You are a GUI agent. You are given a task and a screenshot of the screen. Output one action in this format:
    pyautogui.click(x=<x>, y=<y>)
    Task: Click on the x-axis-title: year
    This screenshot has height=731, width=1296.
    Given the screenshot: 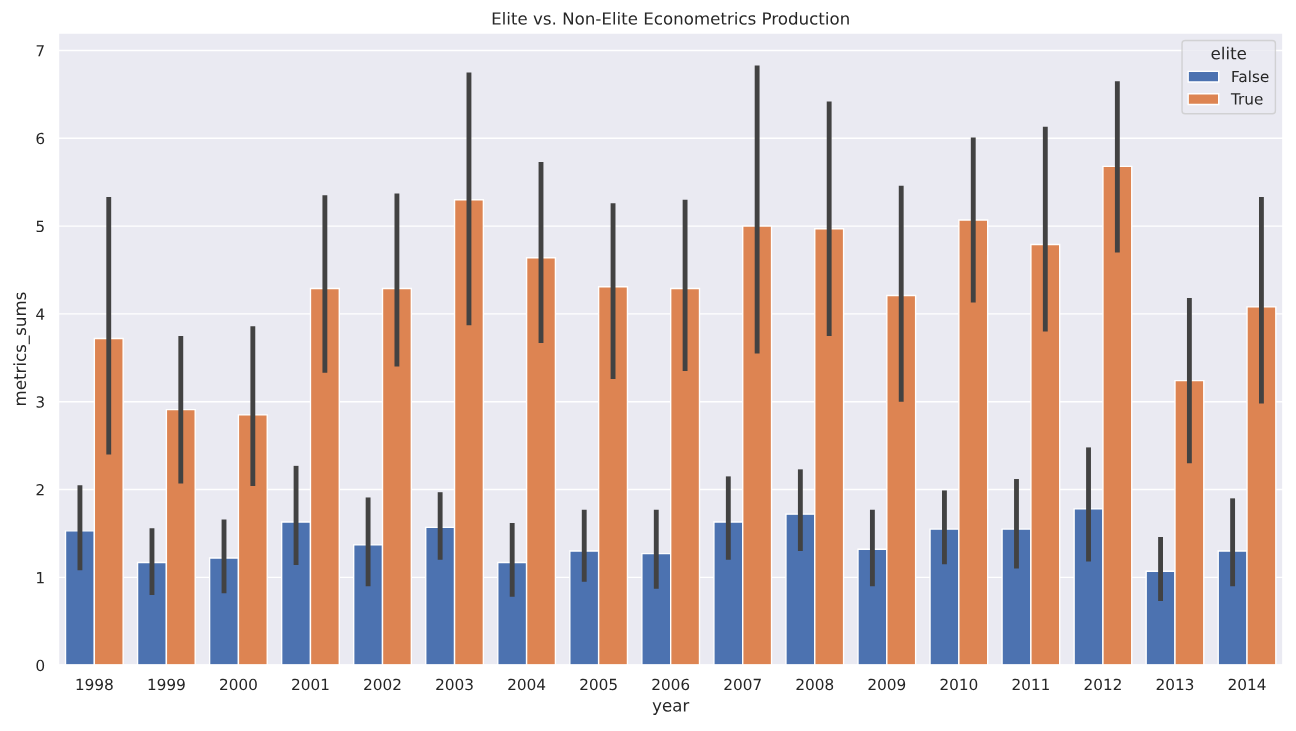 What is the action you would take?
    pyautogui.click(x=671, y=708)
    